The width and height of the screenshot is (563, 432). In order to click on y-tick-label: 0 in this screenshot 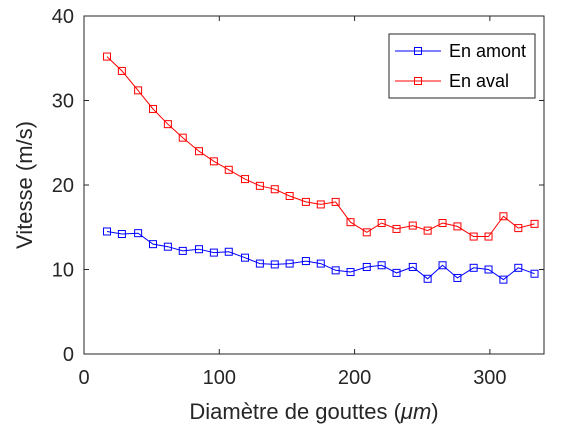, I will do `click(68, 355)`.